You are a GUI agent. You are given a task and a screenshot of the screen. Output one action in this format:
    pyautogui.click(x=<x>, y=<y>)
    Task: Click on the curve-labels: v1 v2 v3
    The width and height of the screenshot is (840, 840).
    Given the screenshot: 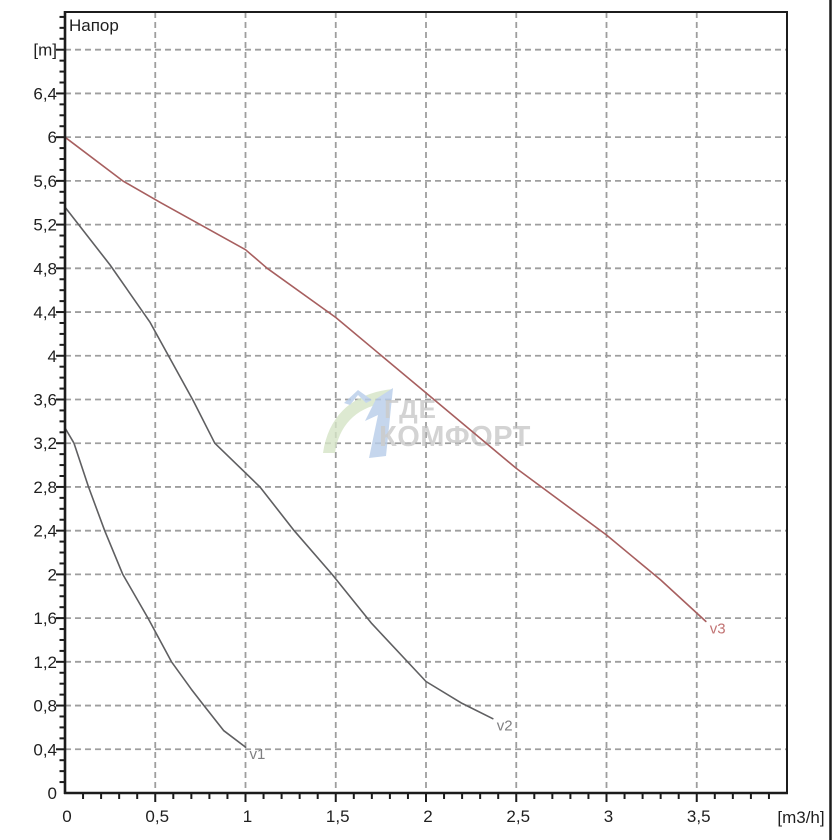 What is the action you would take?
    pyautogui.click(x=488, y=691)
    